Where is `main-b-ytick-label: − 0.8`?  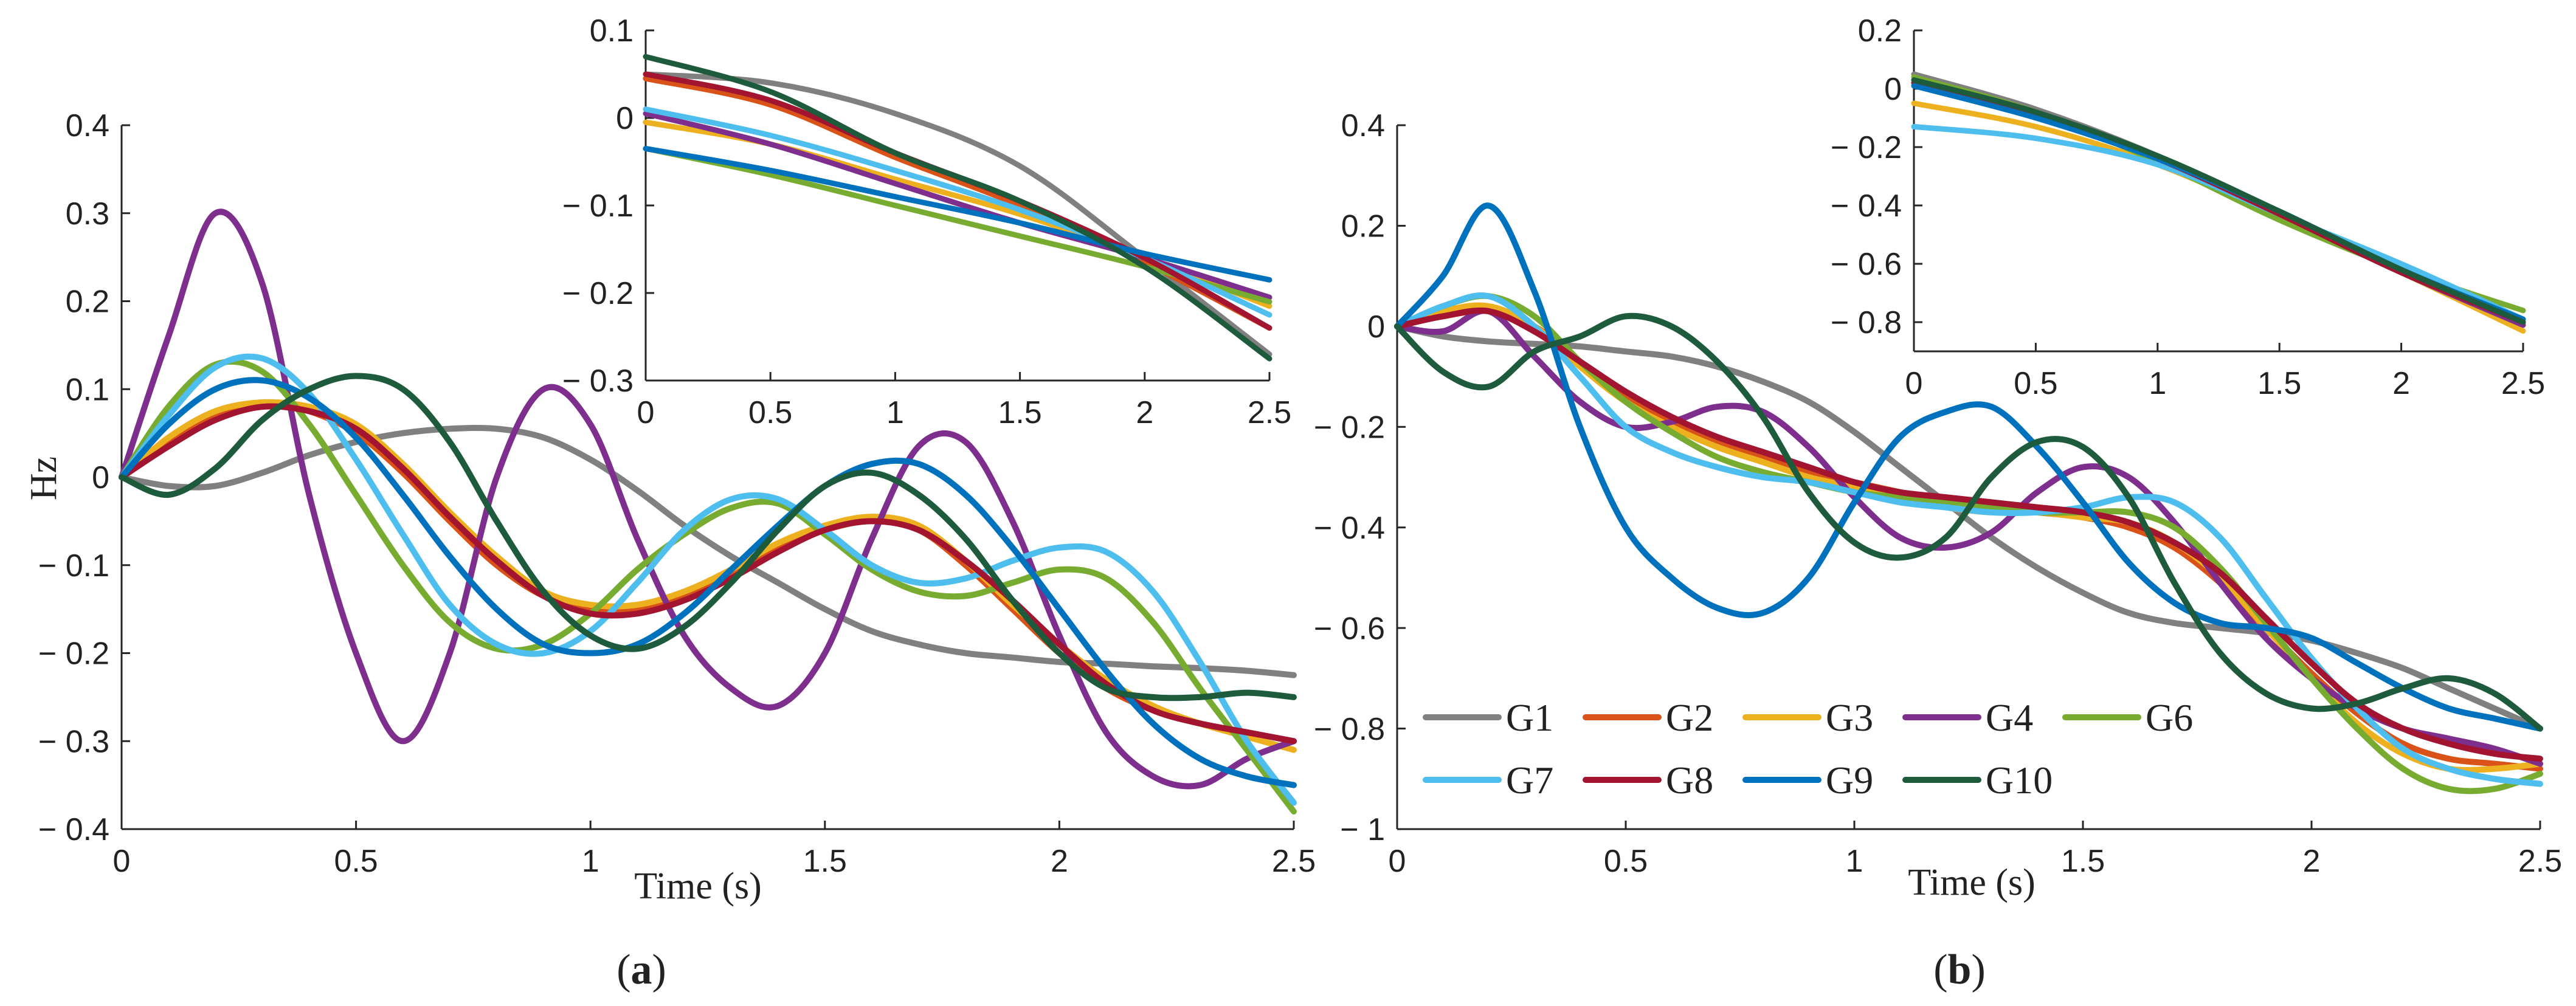 main-b-ytick-label: − 0.8 is located at coordinates (1350, 729).